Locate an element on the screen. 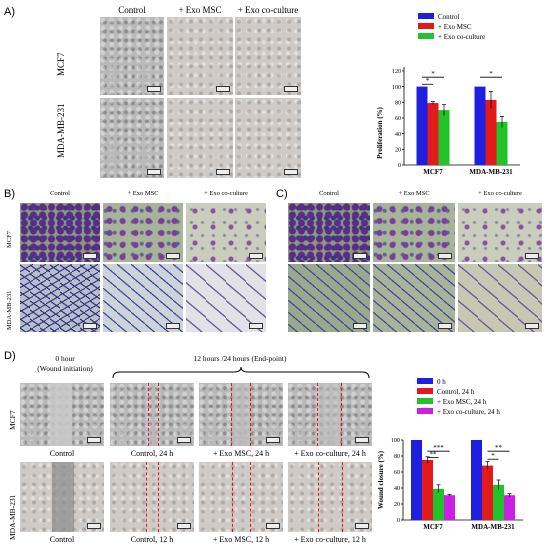  y-tick-label: 100 is located at coordinates (396, 88).